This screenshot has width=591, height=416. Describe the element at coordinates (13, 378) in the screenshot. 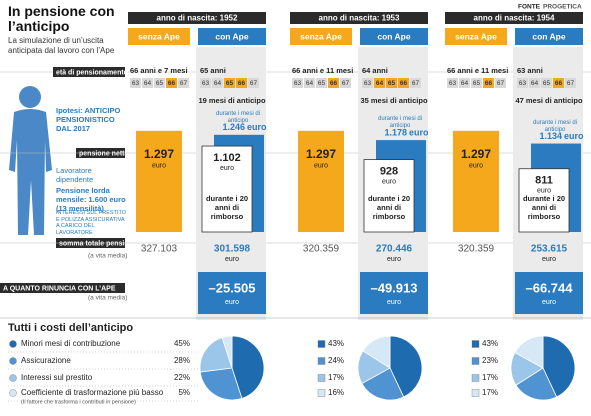

I see `legend-swatch` at that location.